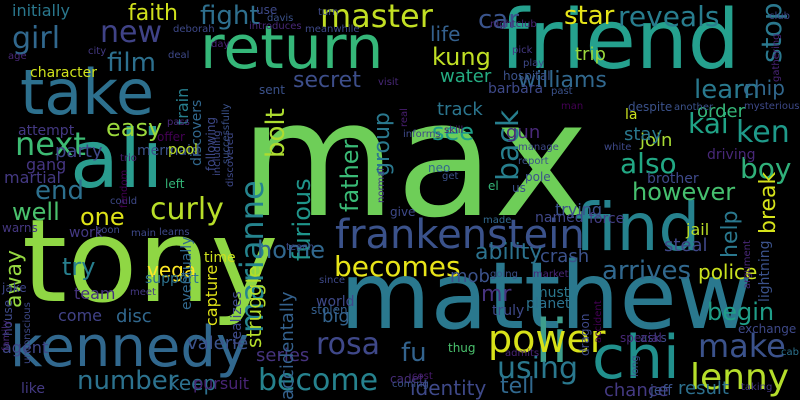  Describe the element at coordinates (767, 329) in the screenshot. I see `word-exchange: exchange` at that location.